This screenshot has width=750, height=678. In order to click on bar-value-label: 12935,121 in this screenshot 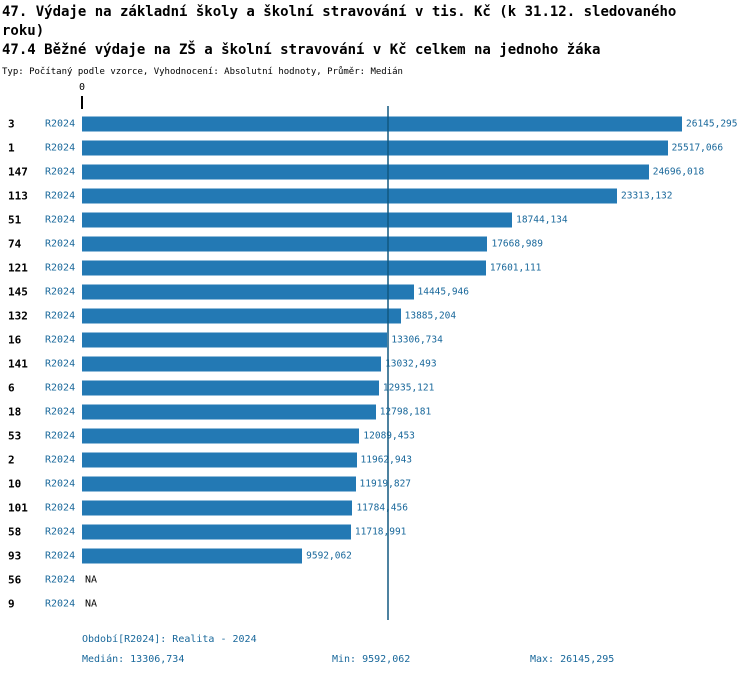, I will do `click(408, 388)`.